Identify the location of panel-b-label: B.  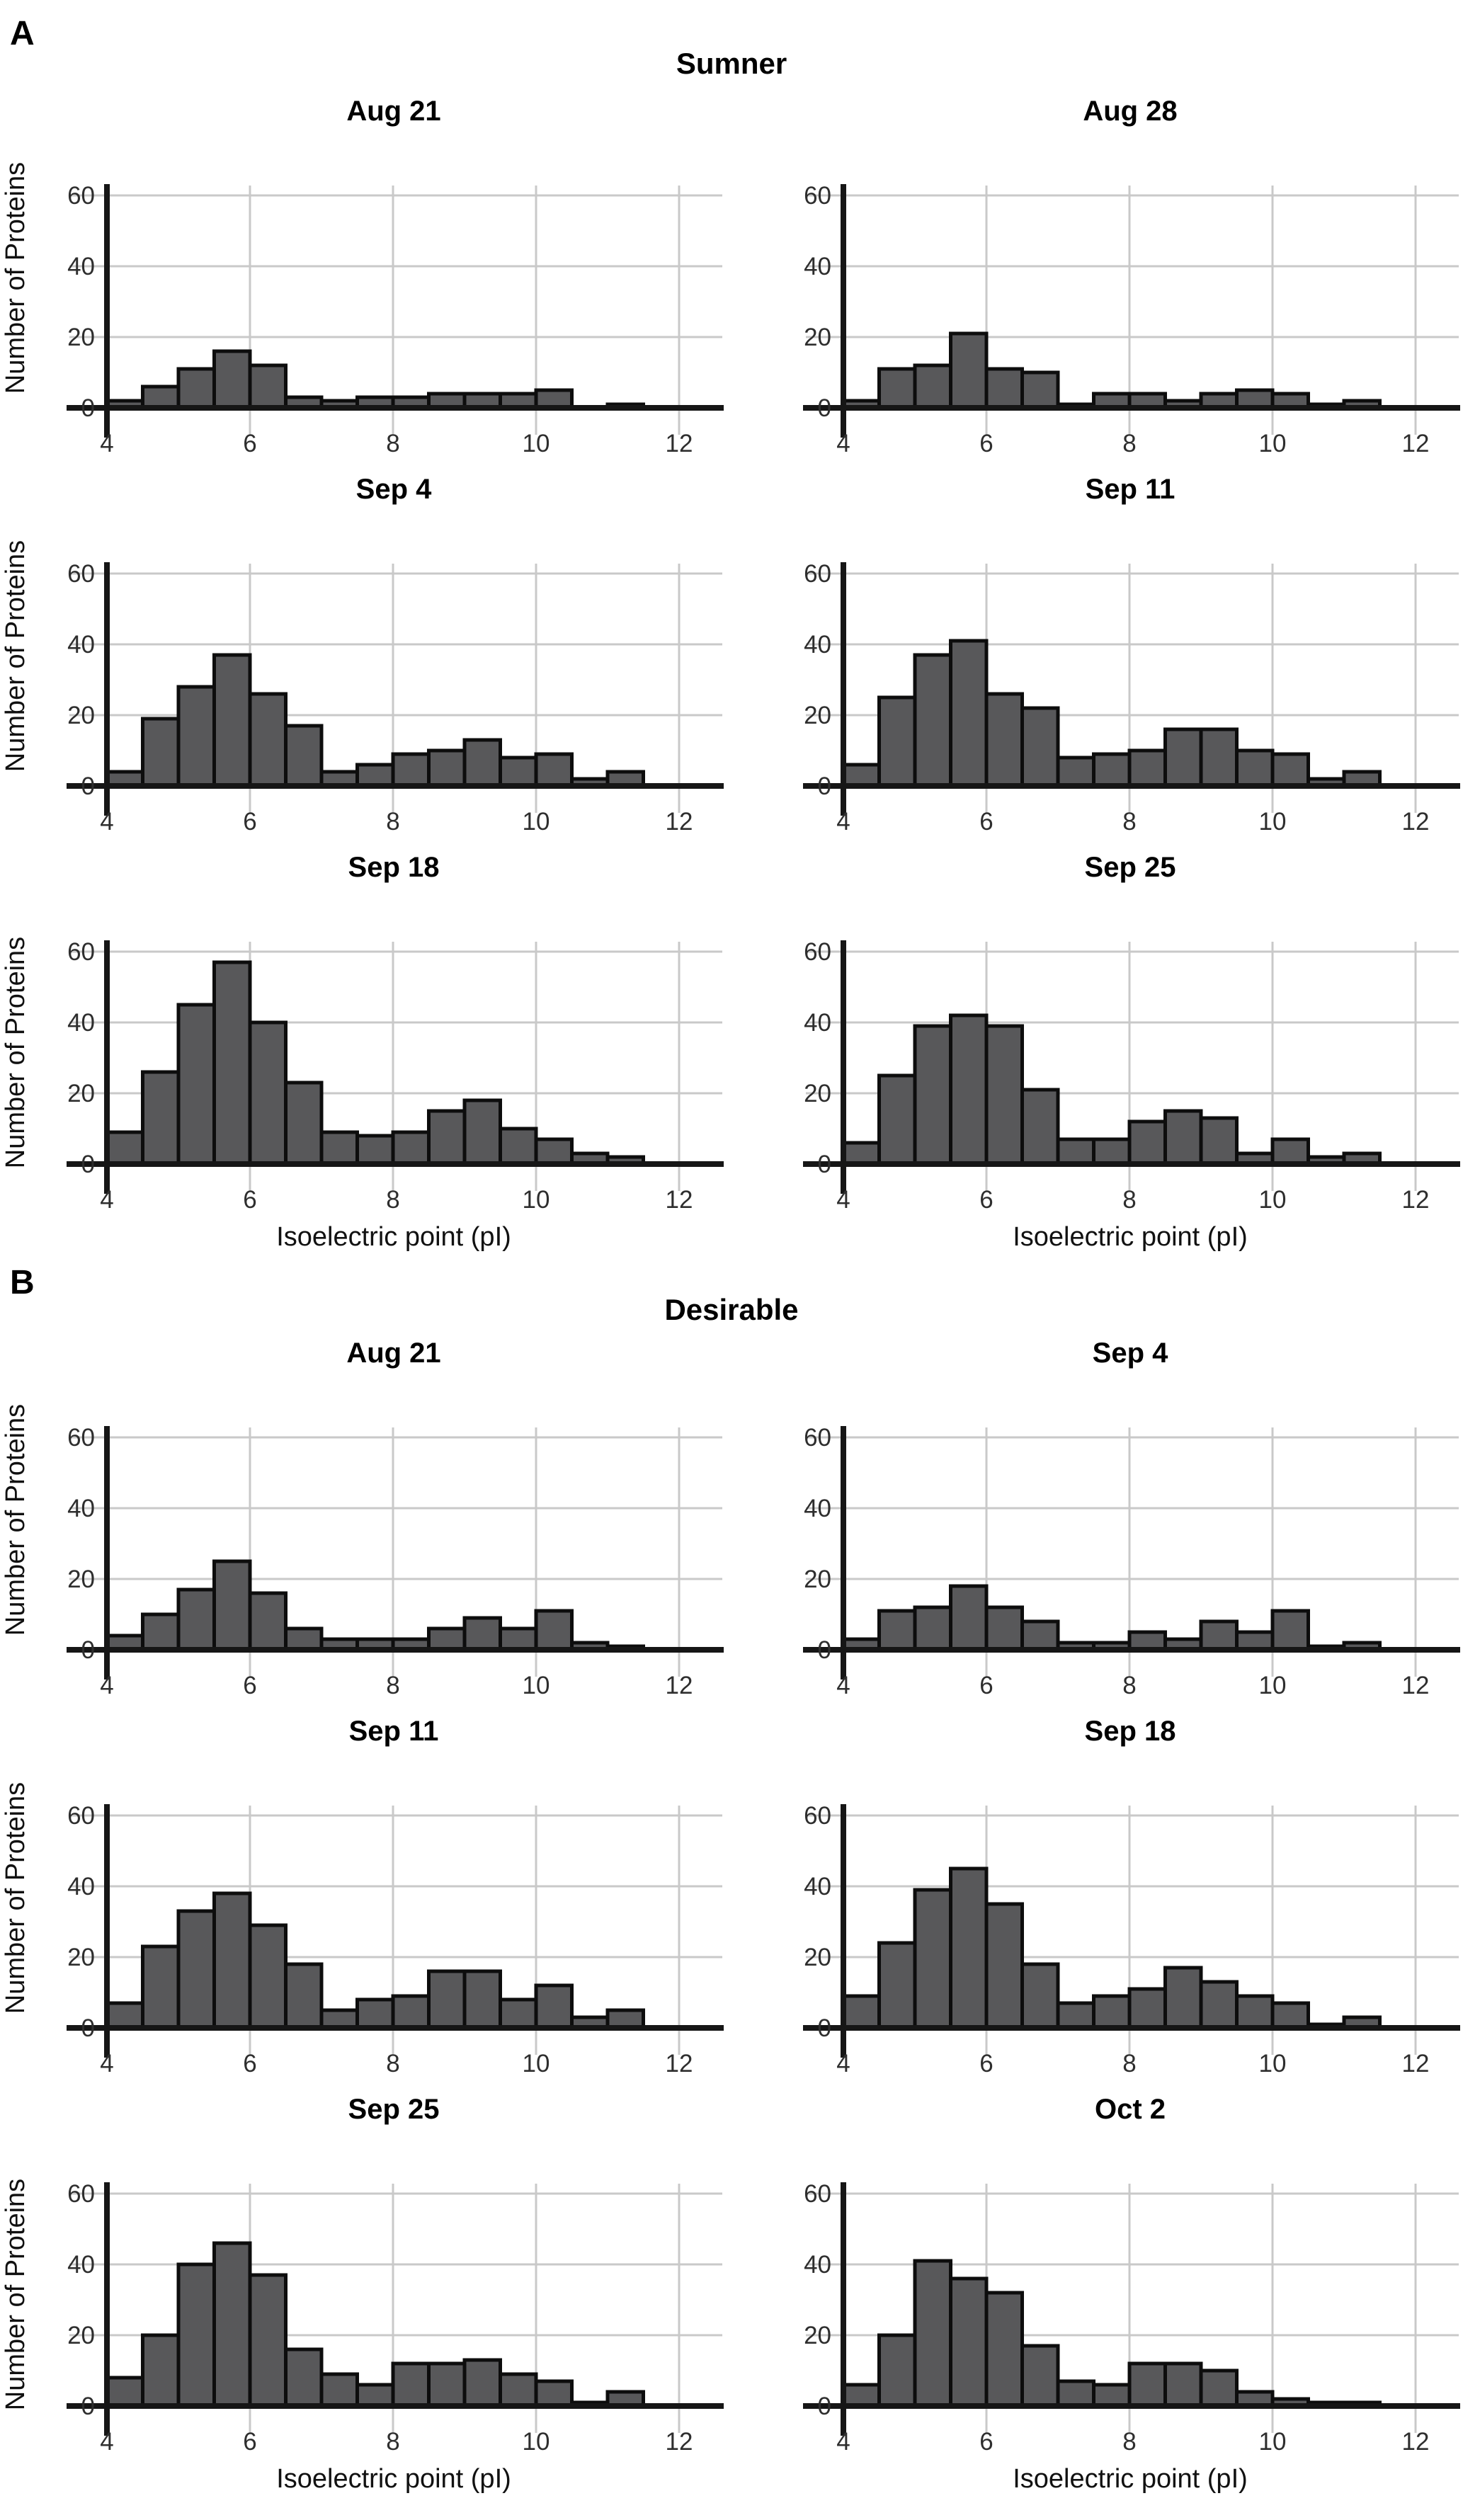
(22, 1282).